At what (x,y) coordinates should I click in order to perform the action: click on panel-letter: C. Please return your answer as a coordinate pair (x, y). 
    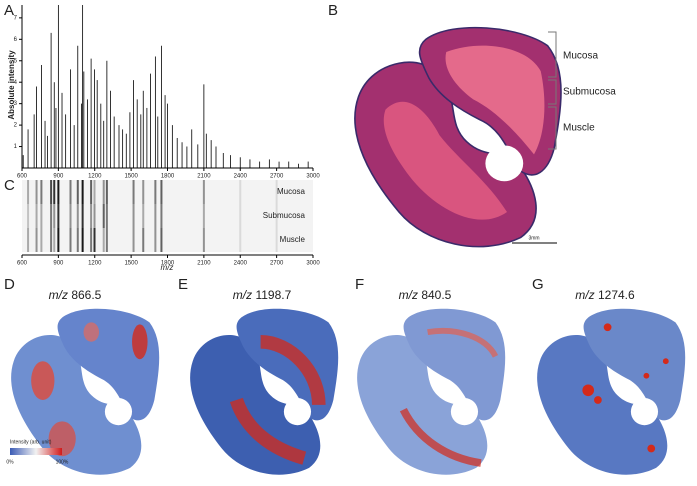
    Looking at the image, I should click on (9, 185).